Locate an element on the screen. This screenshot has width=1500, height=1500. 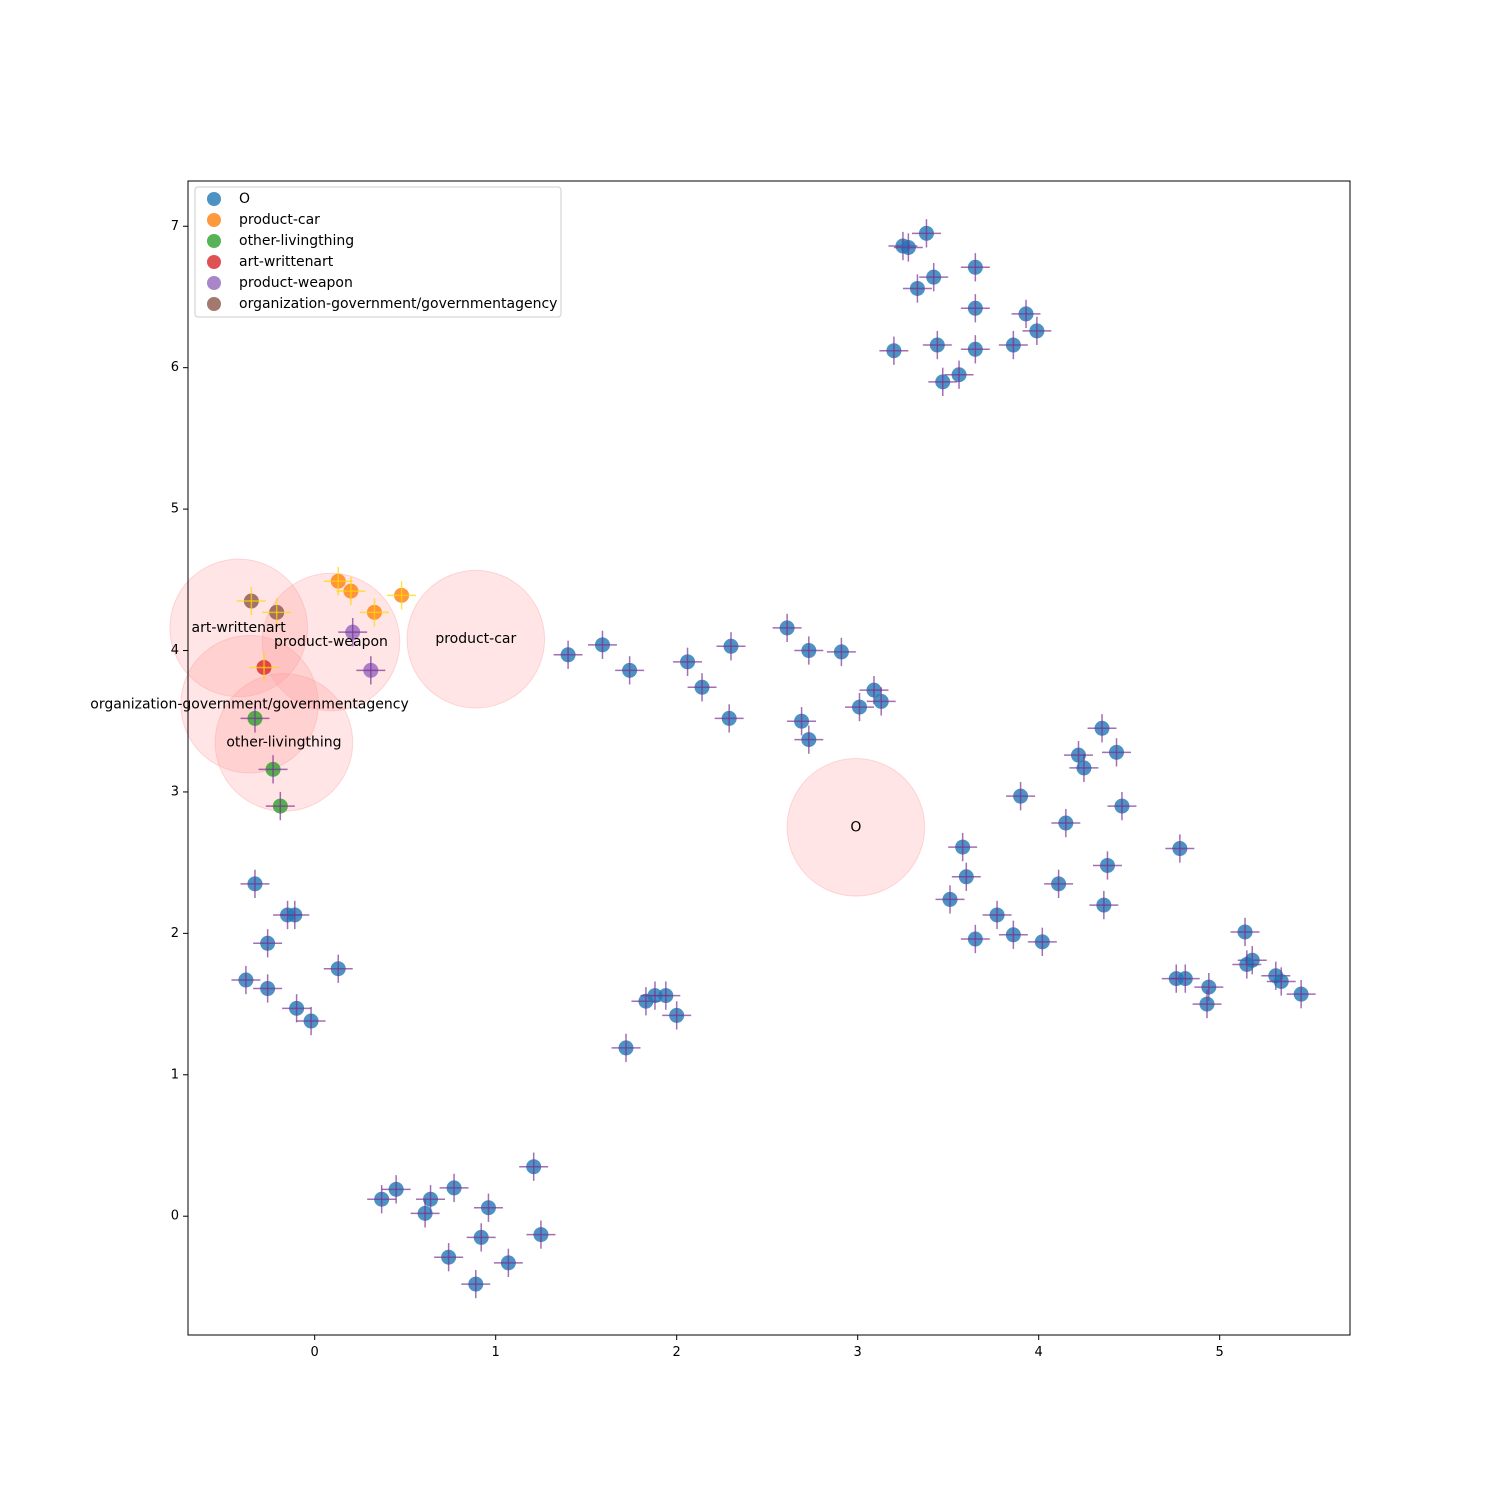
legend-label: other-livingthing is located at coordinates (296, 241).